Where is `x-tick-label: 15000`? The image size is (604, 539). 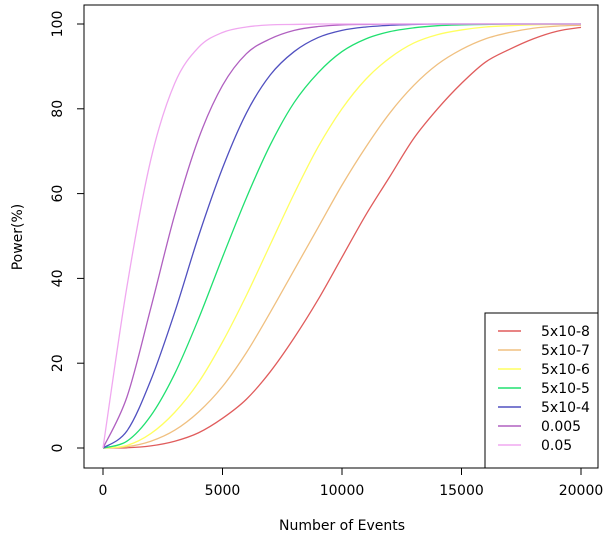
x-tick-label: 15000 is located at coordinates (461, 491).